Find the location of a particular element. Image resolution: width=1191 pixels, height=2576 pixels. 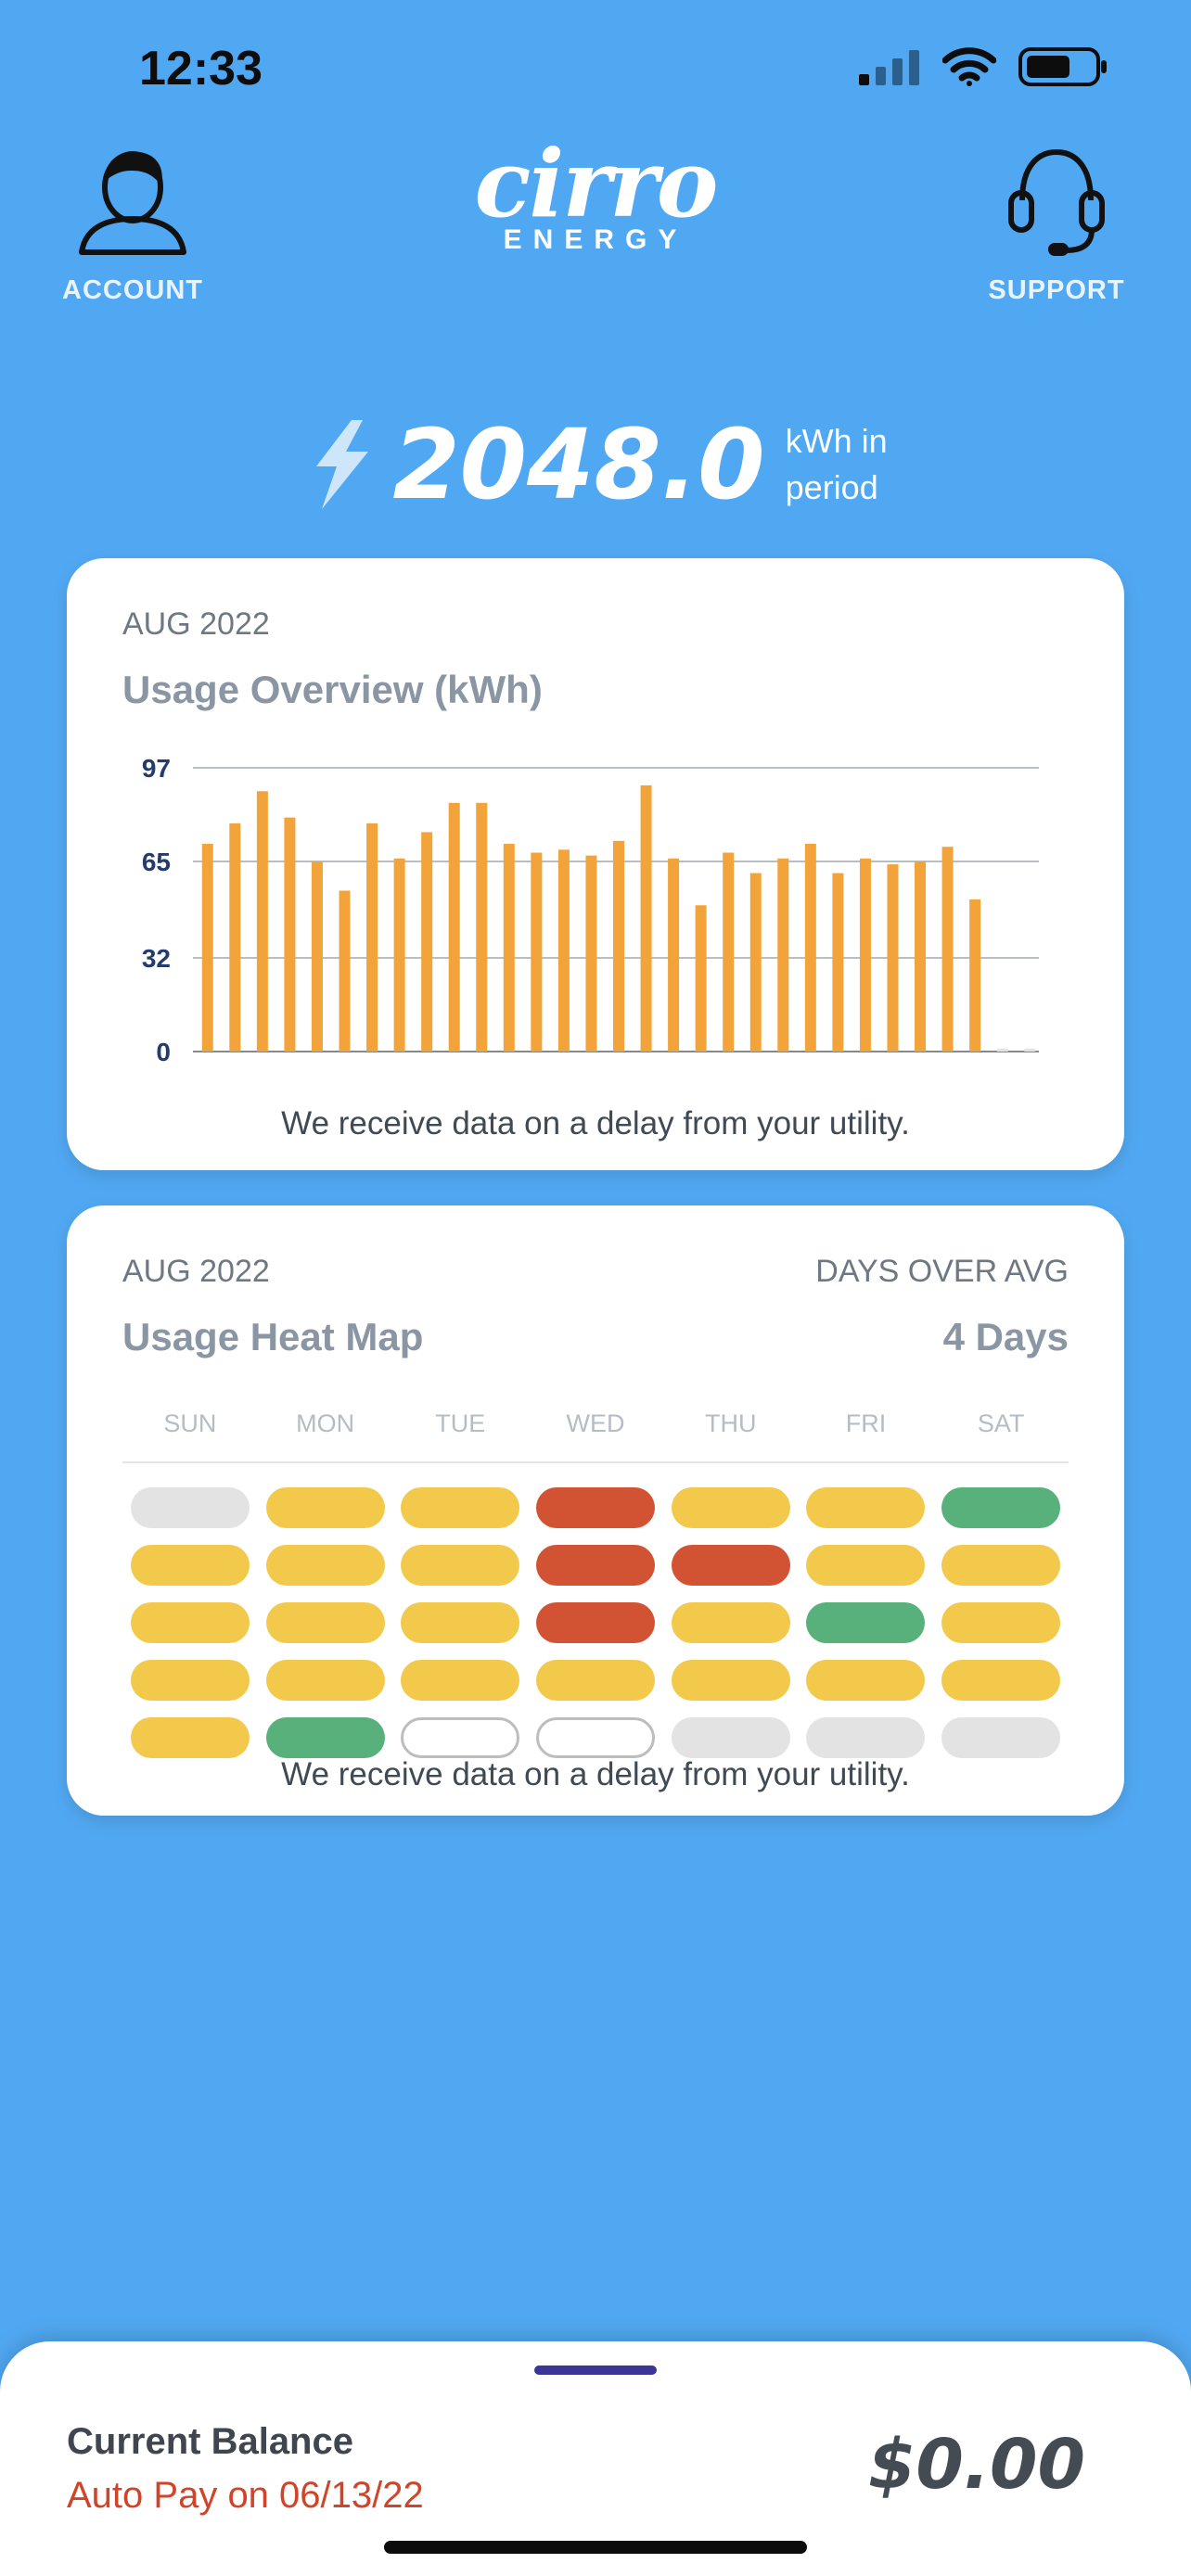

usage-total-value: 2048.0 is located at coordinates (578, 465).